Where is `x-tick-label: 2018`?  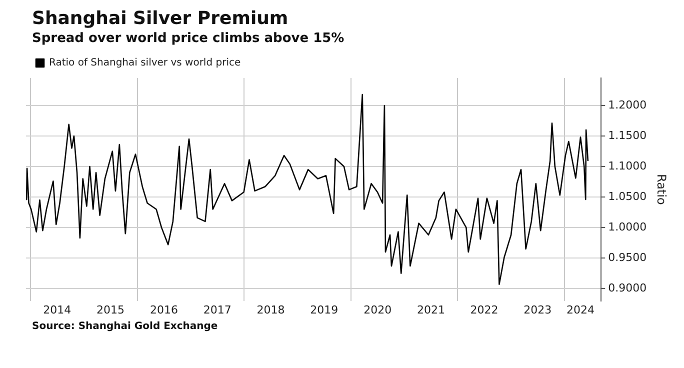
x-tick-label: 2018 is located at coordinates (270, 309).